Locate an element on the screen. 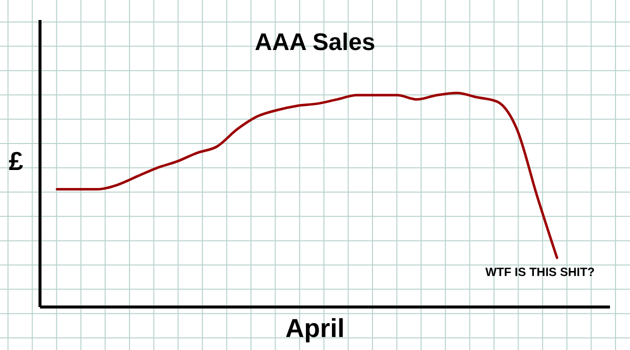  chart-title: AAA Sales is located at coordinates (315, 42).